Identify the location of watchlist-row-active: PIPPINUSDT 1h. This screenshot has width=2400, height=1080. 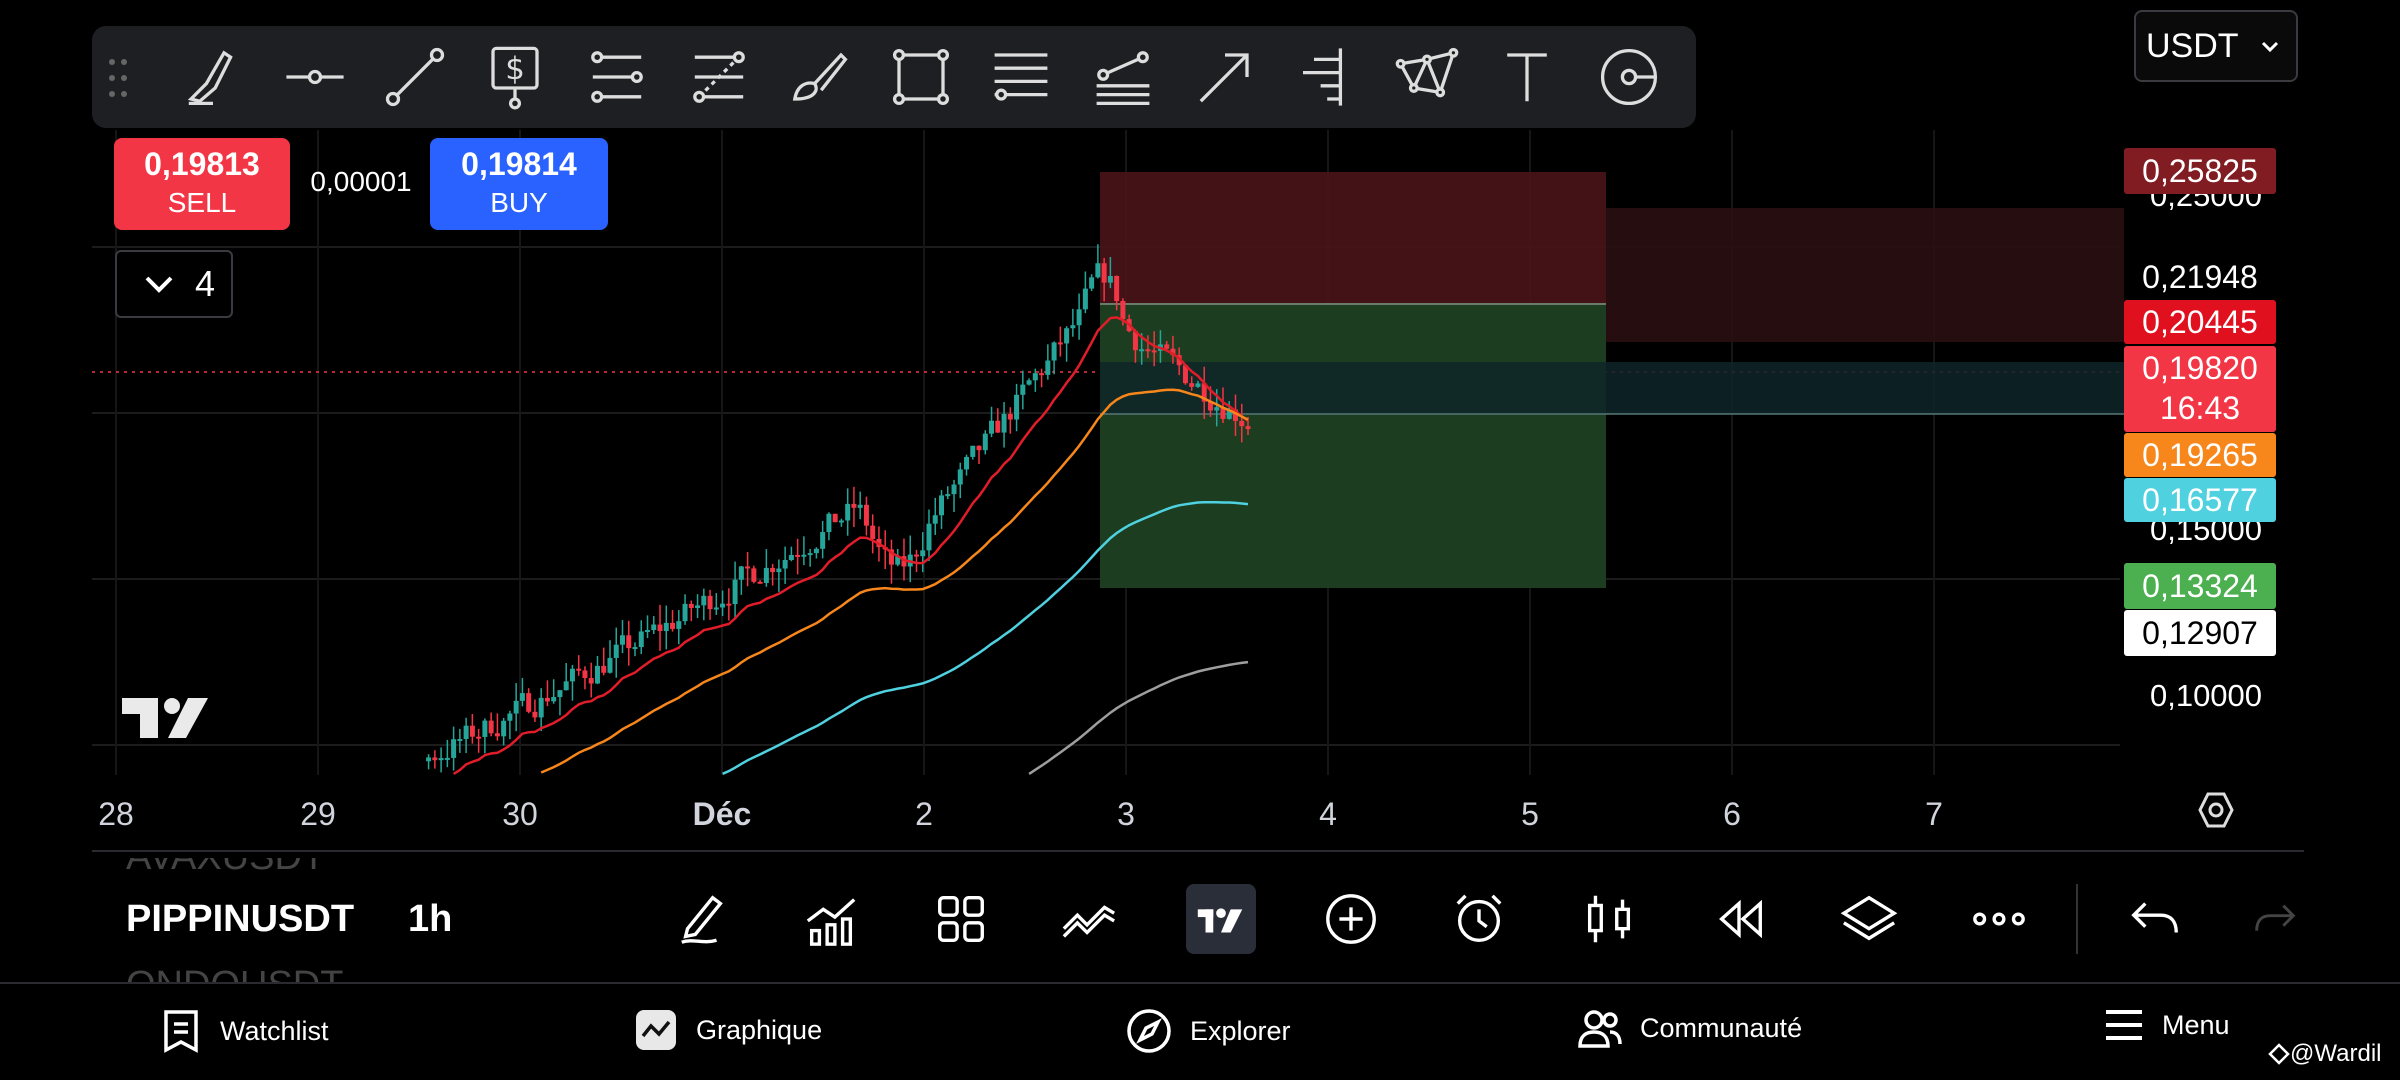
(289, 919).